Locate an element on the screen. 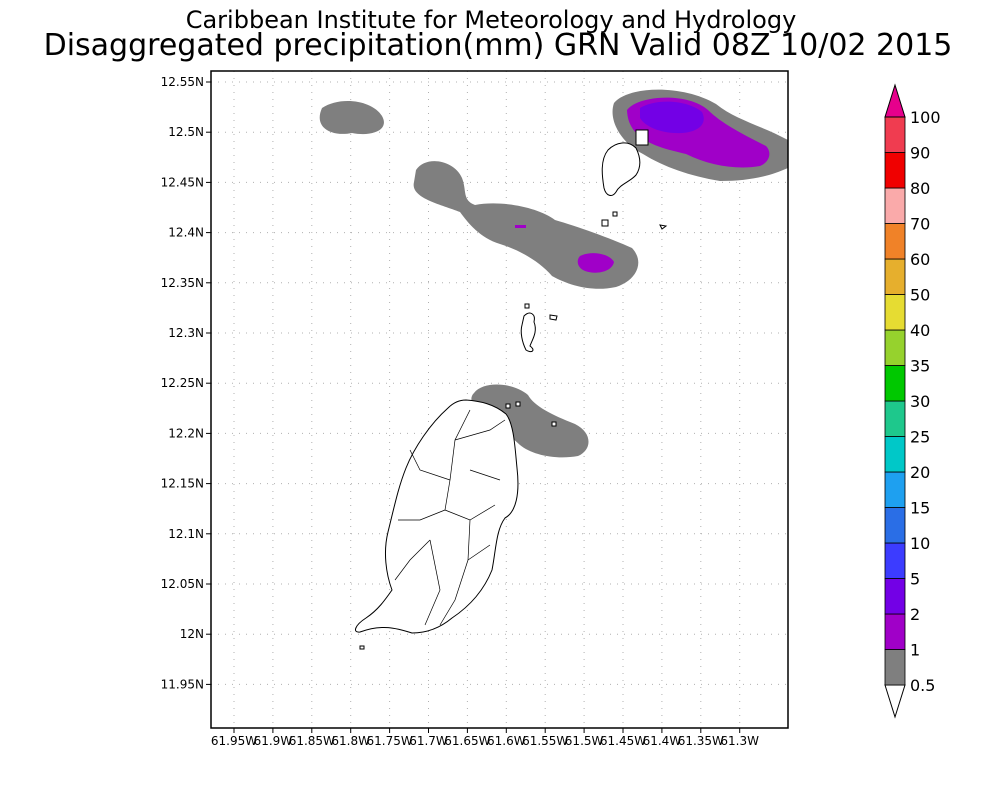 The height and width of the screenshot is (805, 1000). lon-tick-label: 61.6W is located at coordinates (506, 741).